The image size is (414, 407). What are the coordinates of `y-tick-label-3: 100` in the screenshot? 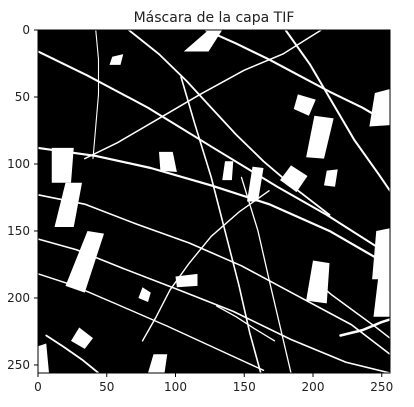 It's located at (18, 164).